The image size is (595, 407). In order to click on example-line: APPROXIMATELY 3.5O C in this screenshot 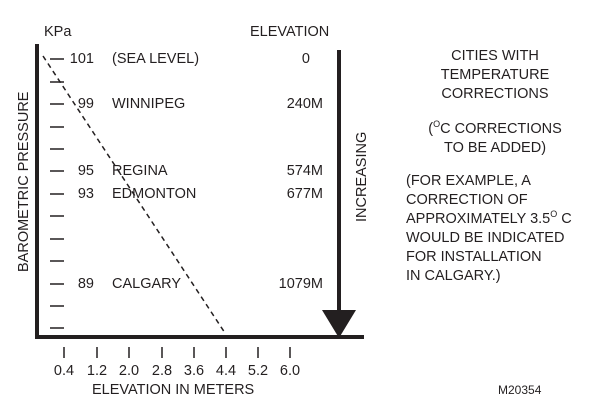, I will do `click(489, 218)`.